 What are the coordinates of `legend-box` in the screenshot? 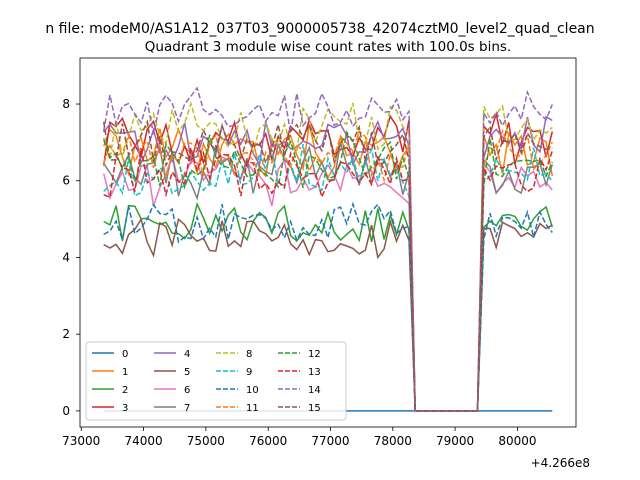 It's located at (216, 381).